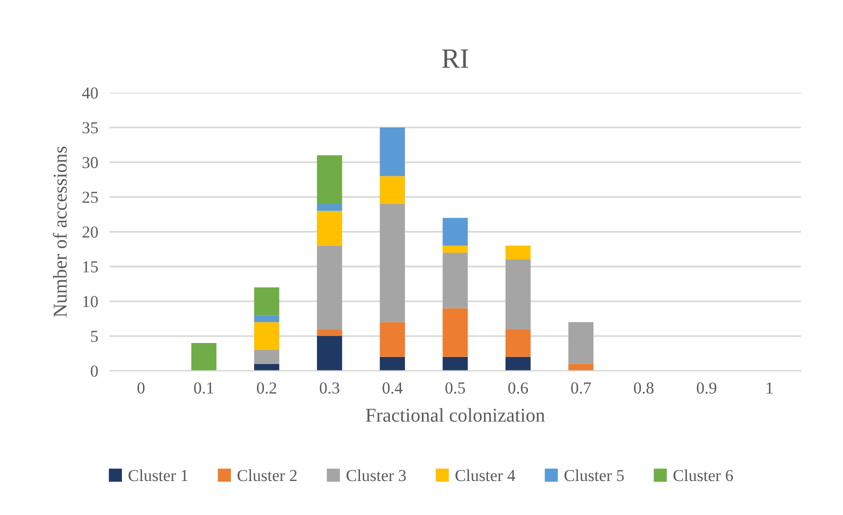 This screenshot has height=515, width=843. What do you see at coordinates (90, 128) in the screenshot?
I see `y-tick-label: 35` at bounding box center [90, 128].